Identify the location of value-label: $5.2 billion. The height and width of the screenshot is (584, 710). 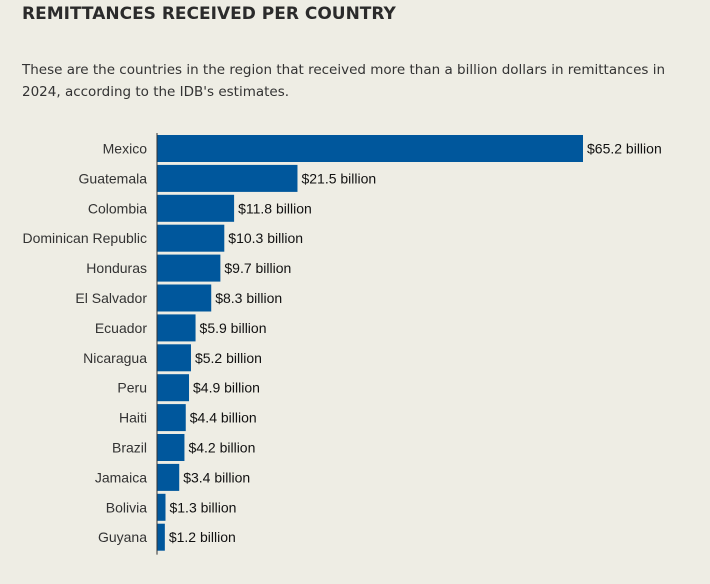
(228, 358).